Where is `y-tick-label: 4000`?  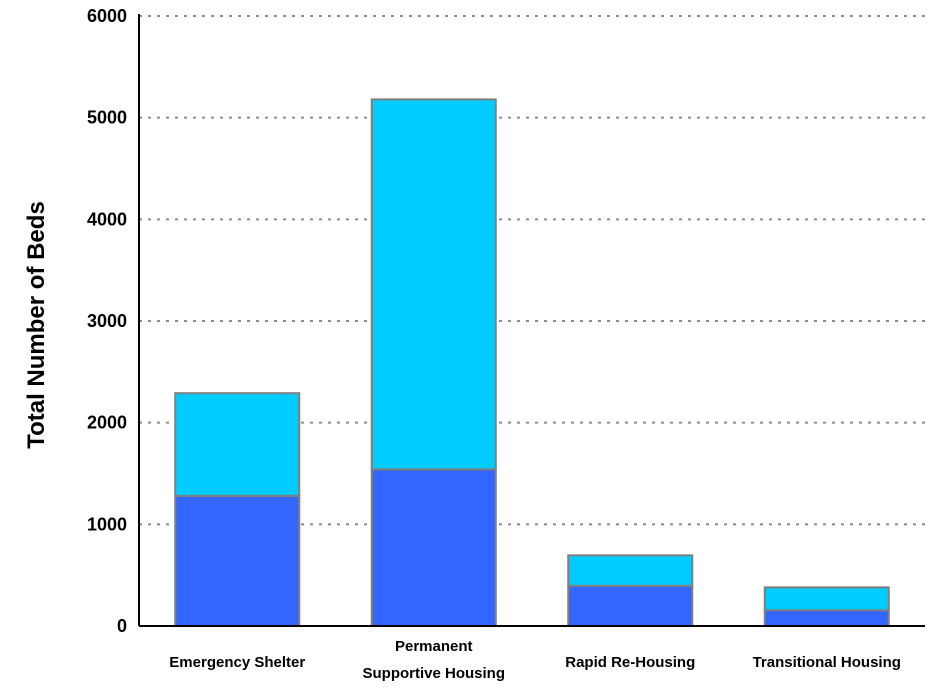 y-tick-label: 4000 is located at coordinates (107, 219).